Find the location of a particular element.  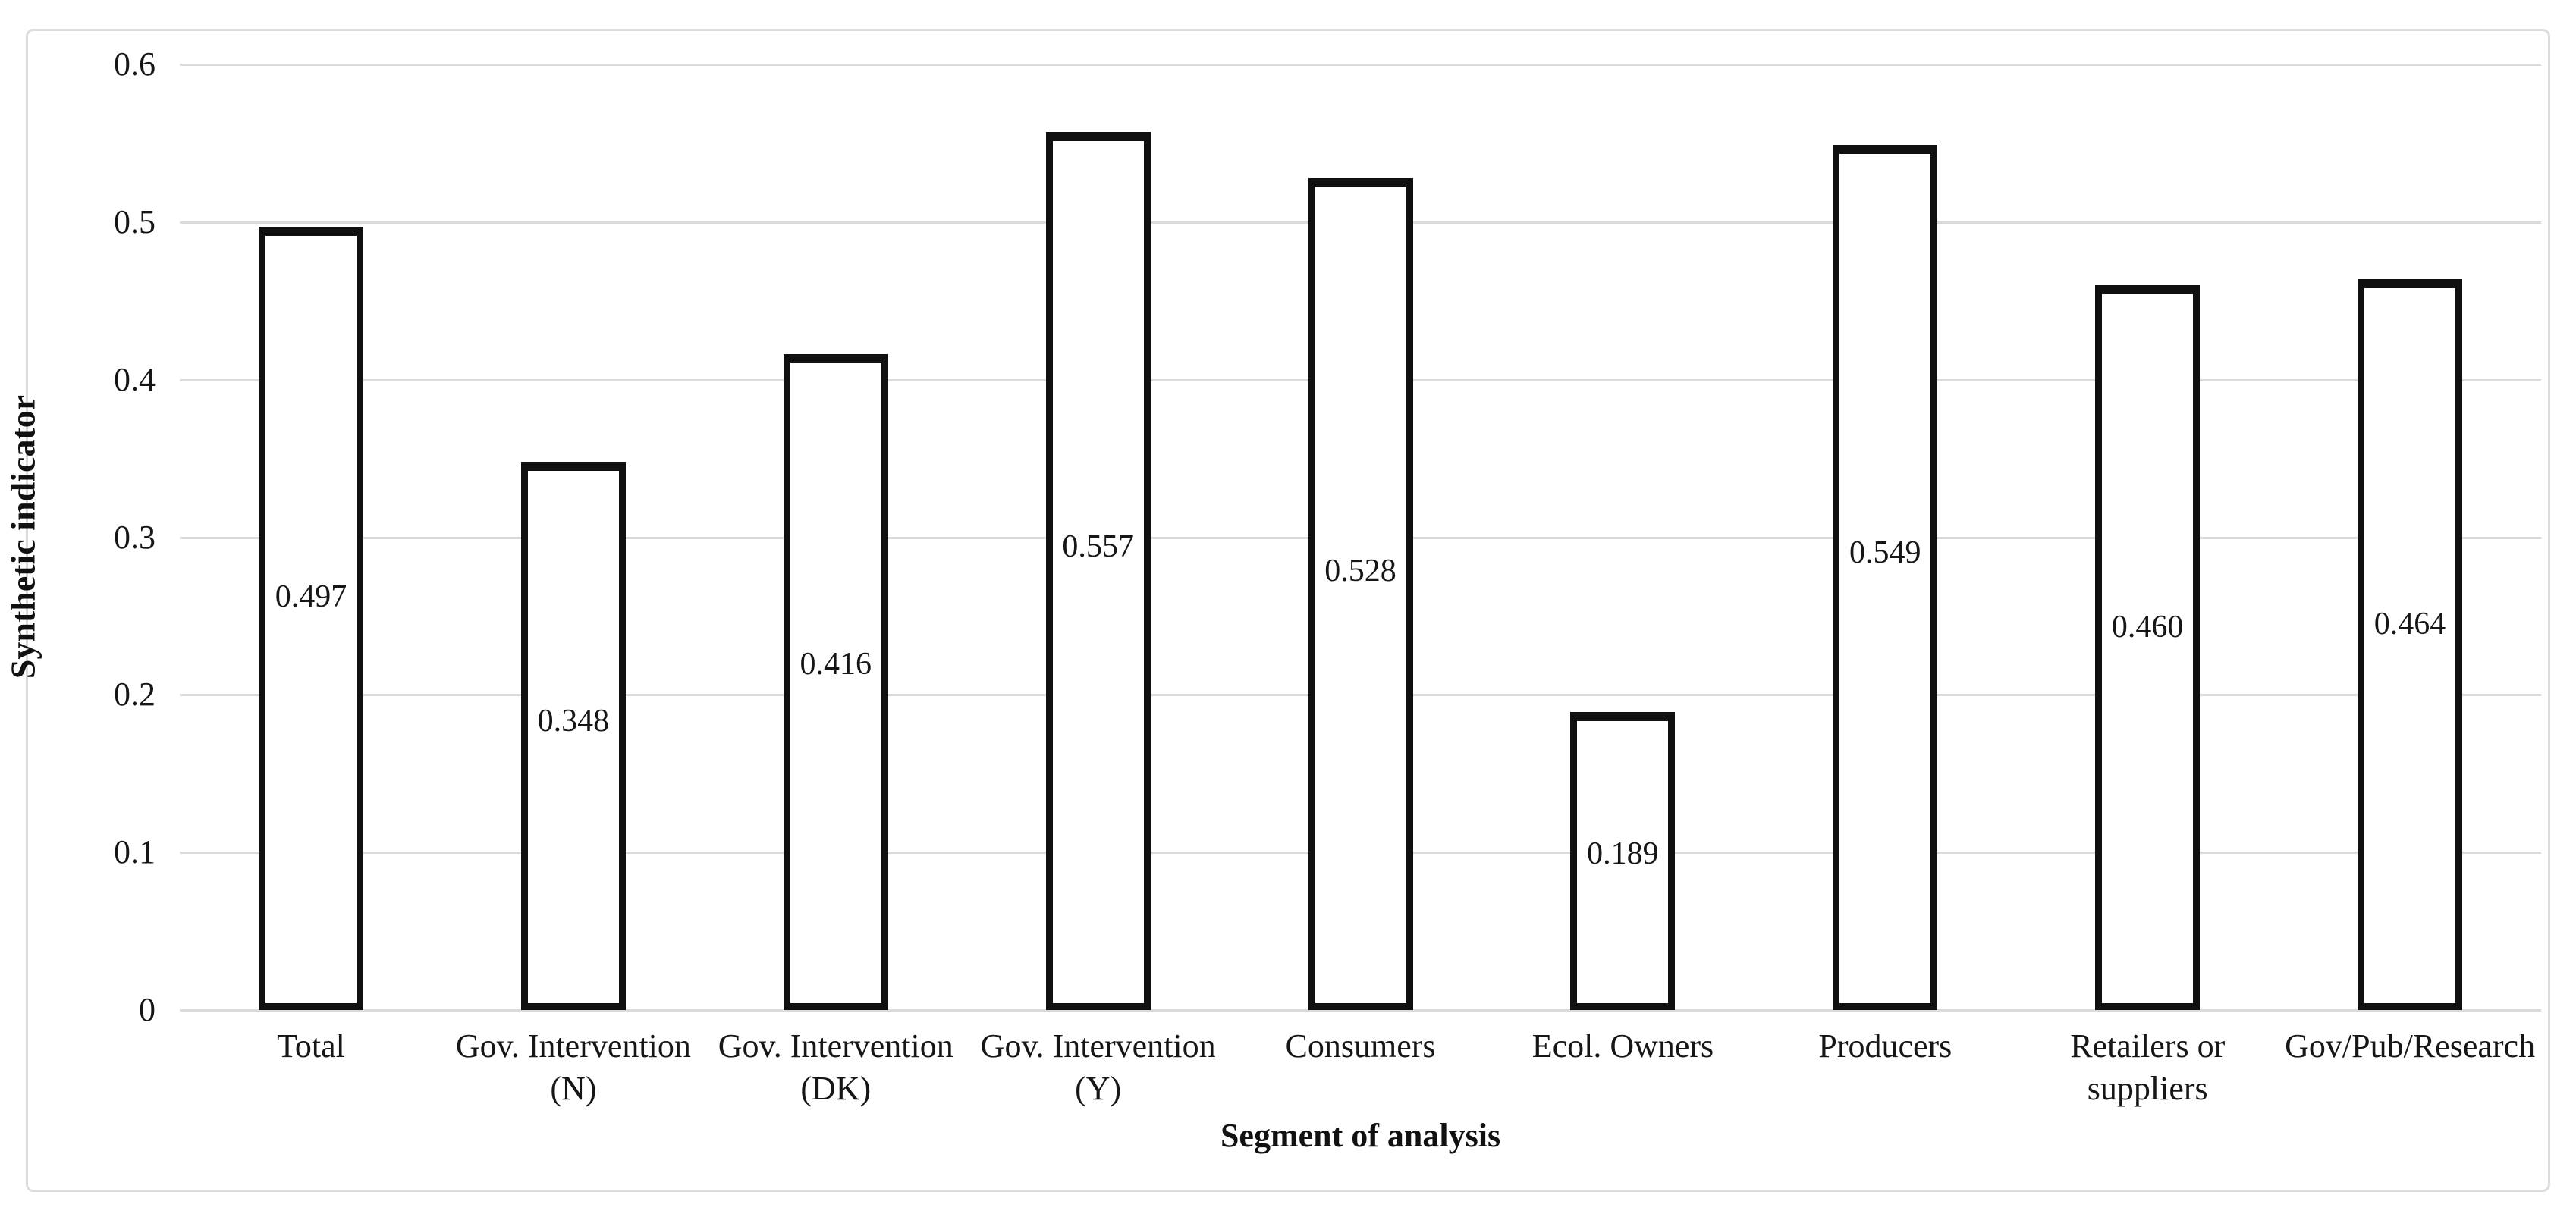

x-category-label: Gov/Pub/Research is located at coordinates (2410, 1046).